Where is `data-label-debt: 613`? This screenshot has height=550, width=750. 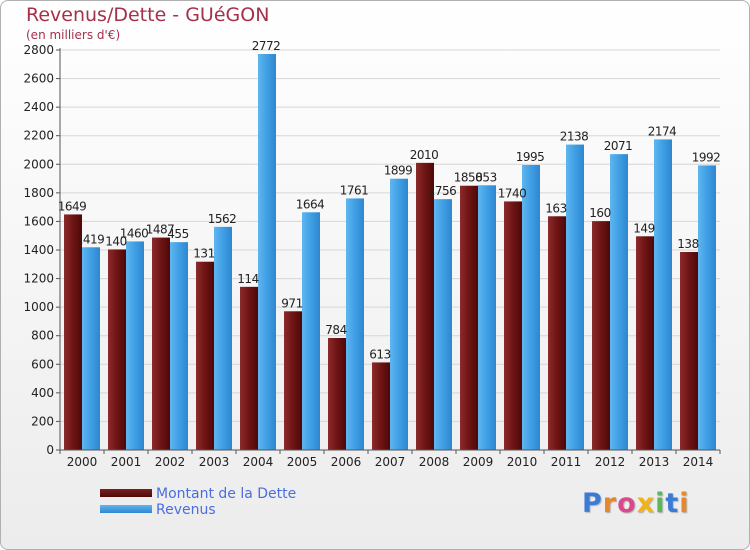 data-label-debt: 613 is located at coordinates (379, 354).